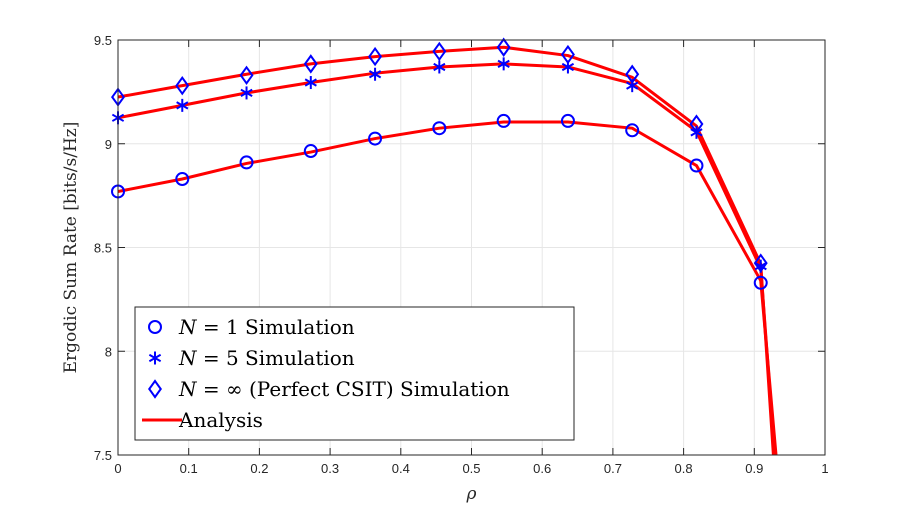 Image resolution: width=913 pixels, height=512 pixels. I want to click on y-tick-label: 9.5, so click(103, 40).